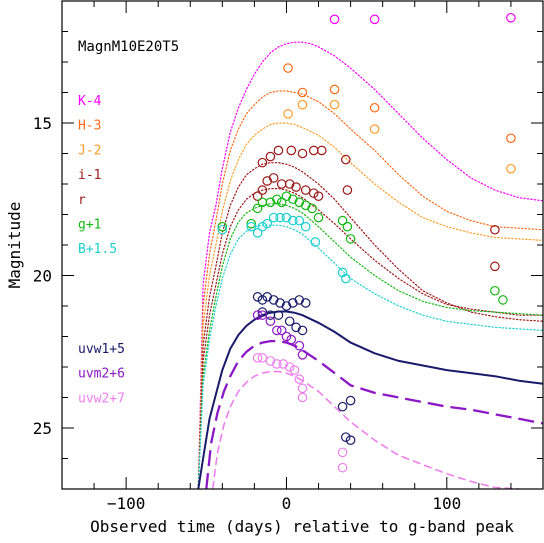  What do you see at coordinates (287, 503) in the screenshot?
I see `x-tick-label: 0` at bounding box center [287, 503].